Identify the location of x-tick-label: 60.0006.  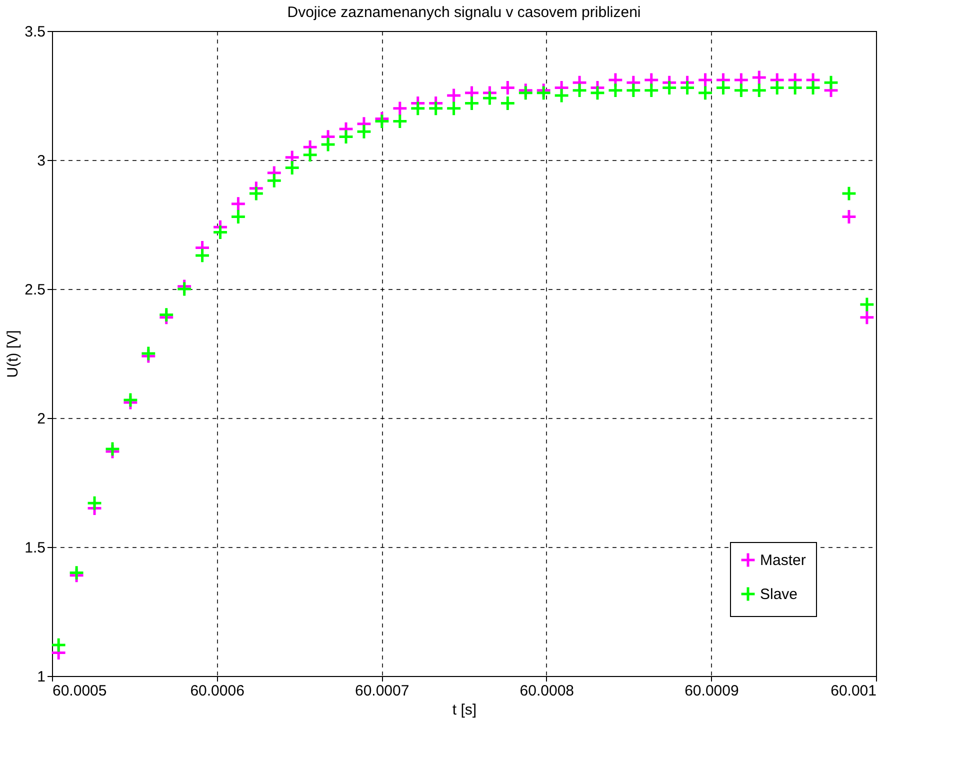
(217, 691).